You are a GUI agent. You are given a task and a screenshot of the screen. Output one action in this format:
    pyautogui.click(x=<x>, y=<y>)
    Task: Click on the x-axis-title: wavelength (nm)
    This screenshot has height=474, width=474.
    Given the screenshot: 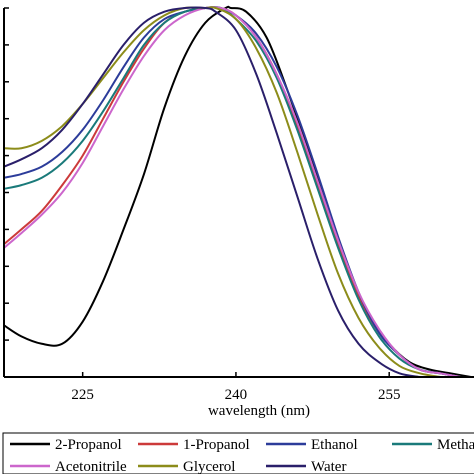 What is the action you would take?
    pyautogui.click(x=259, y=411)
    